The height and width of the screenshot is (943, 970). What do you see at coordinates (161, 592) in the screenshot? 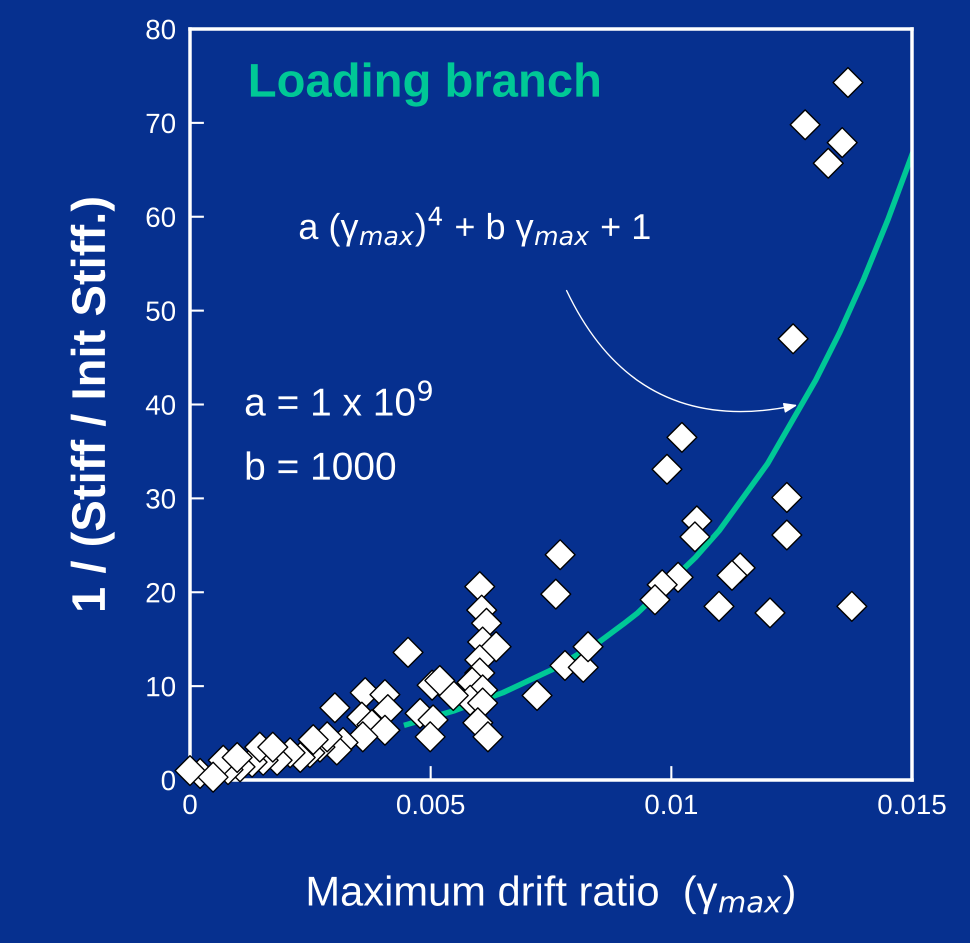
I see `y-tick-label: 20` at bounding box center [161, 592].